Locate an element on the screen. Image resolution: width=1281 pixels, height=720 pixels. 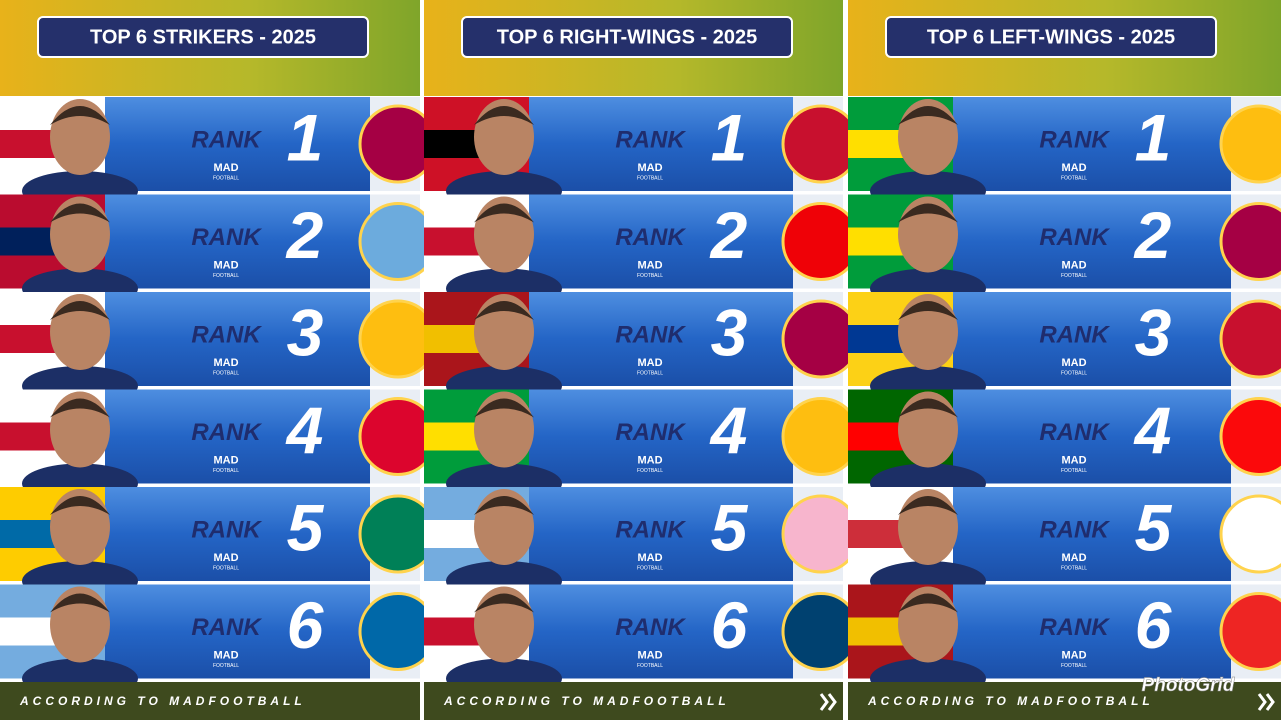
rank-number: 4 is located at coordinates (728, 430).